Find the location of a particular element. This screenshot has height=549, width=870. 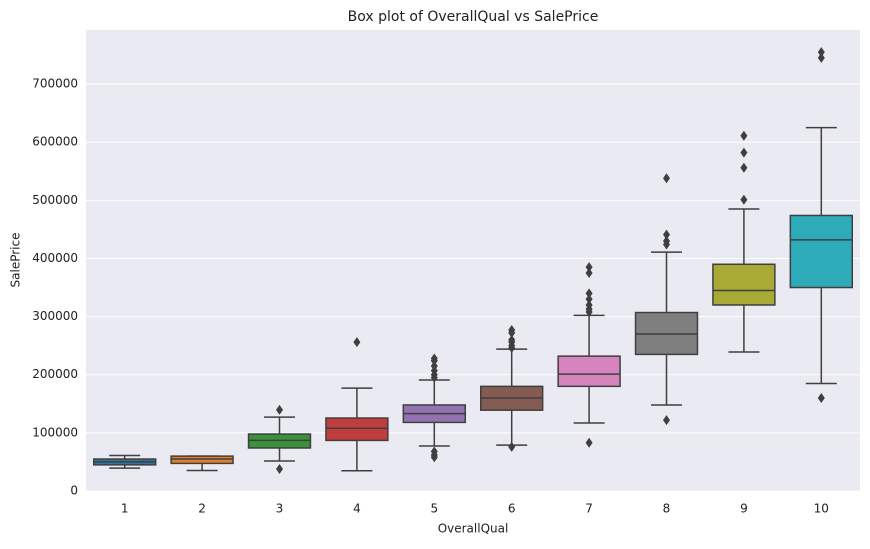

x-tick-label: 7 is located at coordinates (589, 509).